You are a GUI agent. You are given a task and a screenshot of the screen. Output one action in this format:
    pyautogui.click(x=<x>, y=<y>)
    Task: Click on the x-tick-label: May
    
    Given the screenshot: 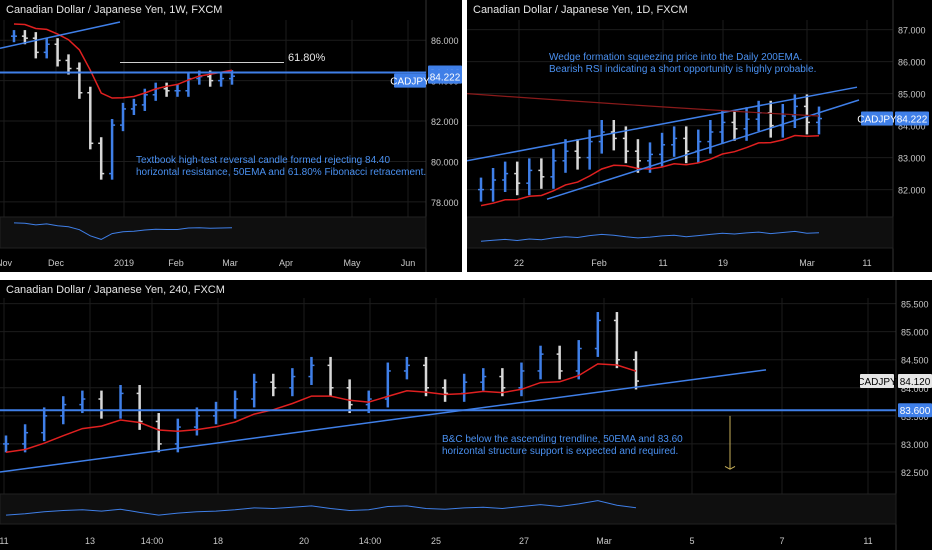 What is the action you would take?
    pyautogui.click(x=352, y=263)
    